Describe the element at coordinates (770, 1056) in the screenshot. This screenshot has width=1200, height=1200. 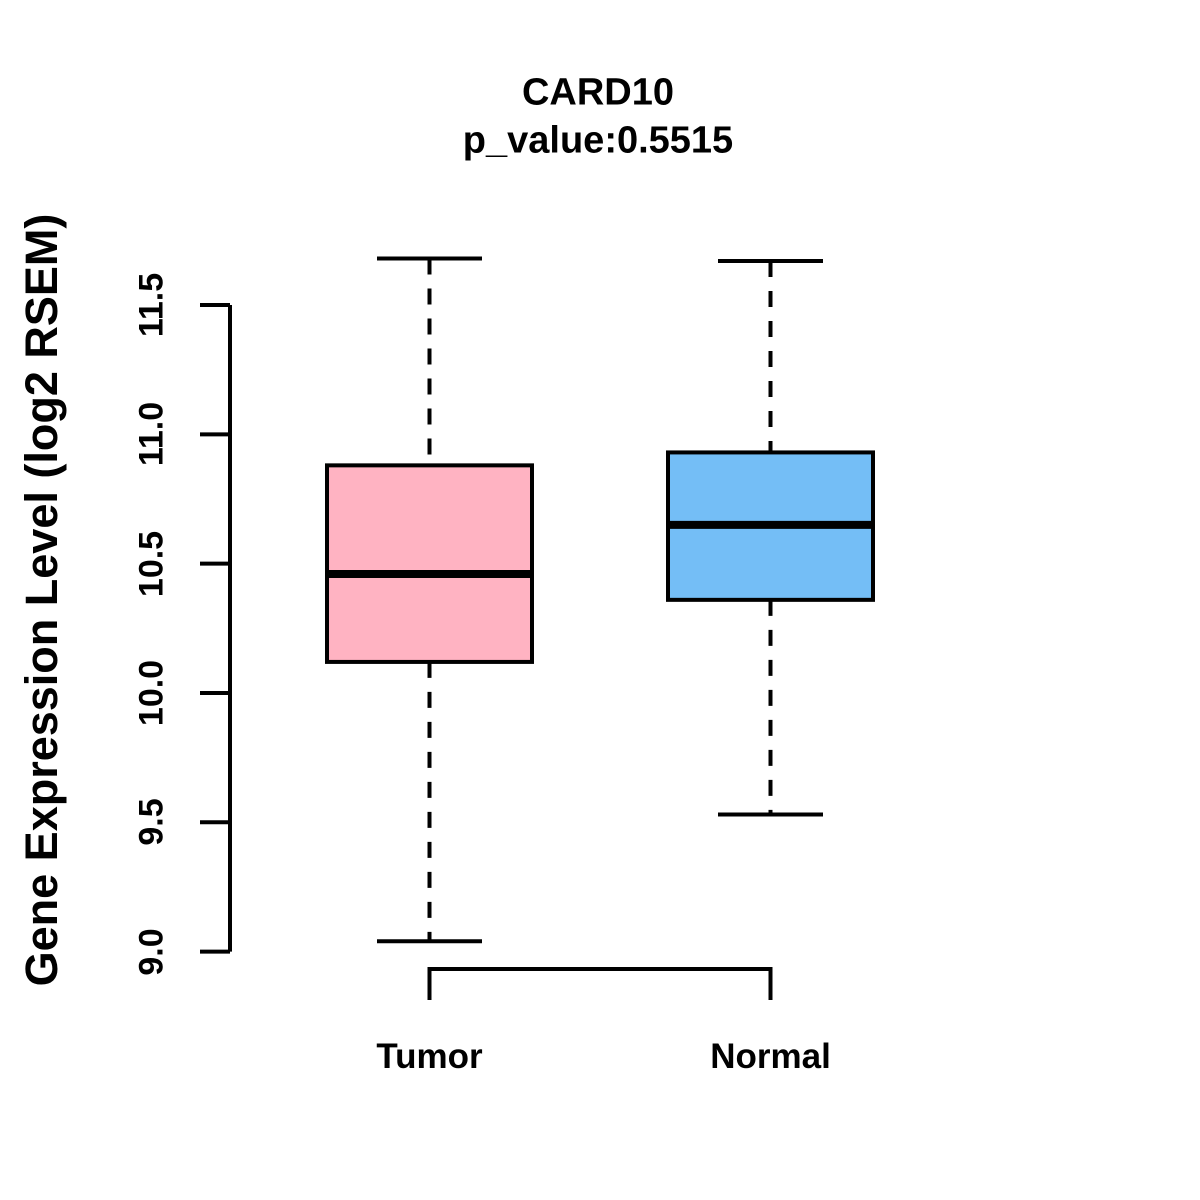
I see `category-label-normal: Normal` at that location.